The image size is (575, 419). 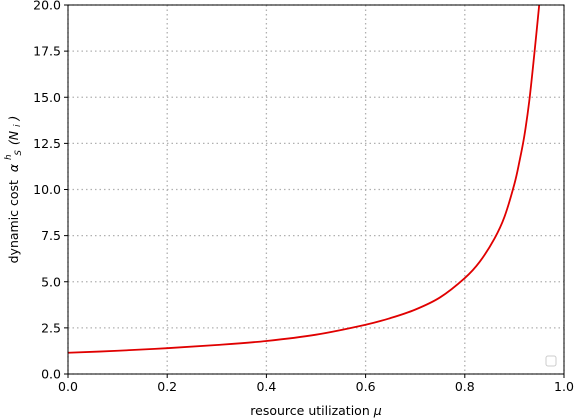 What do you see at coordinates (13, 119) in the screenshot?
I see `y-axis-label-close: )` at bounding box center [13, 119].